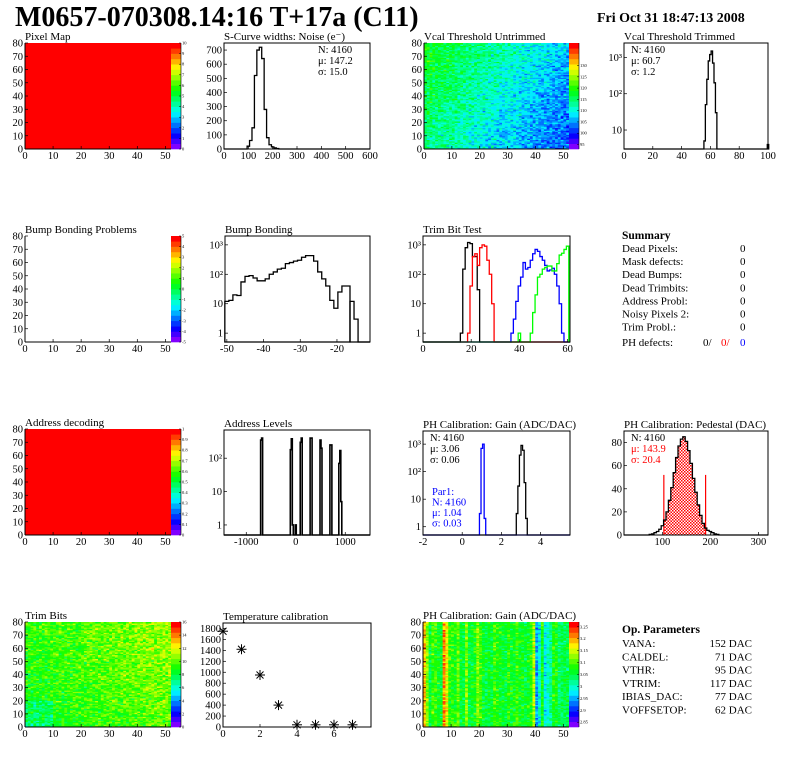 The image size is (796, 772). Describe the element at coordinates (98, 482) in the screenshot. I see `heatmap-fill` at that location.